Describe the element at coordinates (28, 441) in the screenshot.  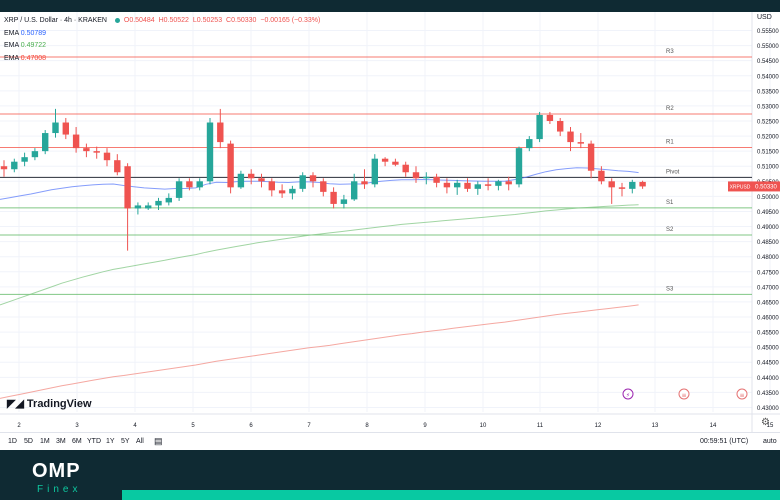
I see `timeframe-5d: 5D` at that location.